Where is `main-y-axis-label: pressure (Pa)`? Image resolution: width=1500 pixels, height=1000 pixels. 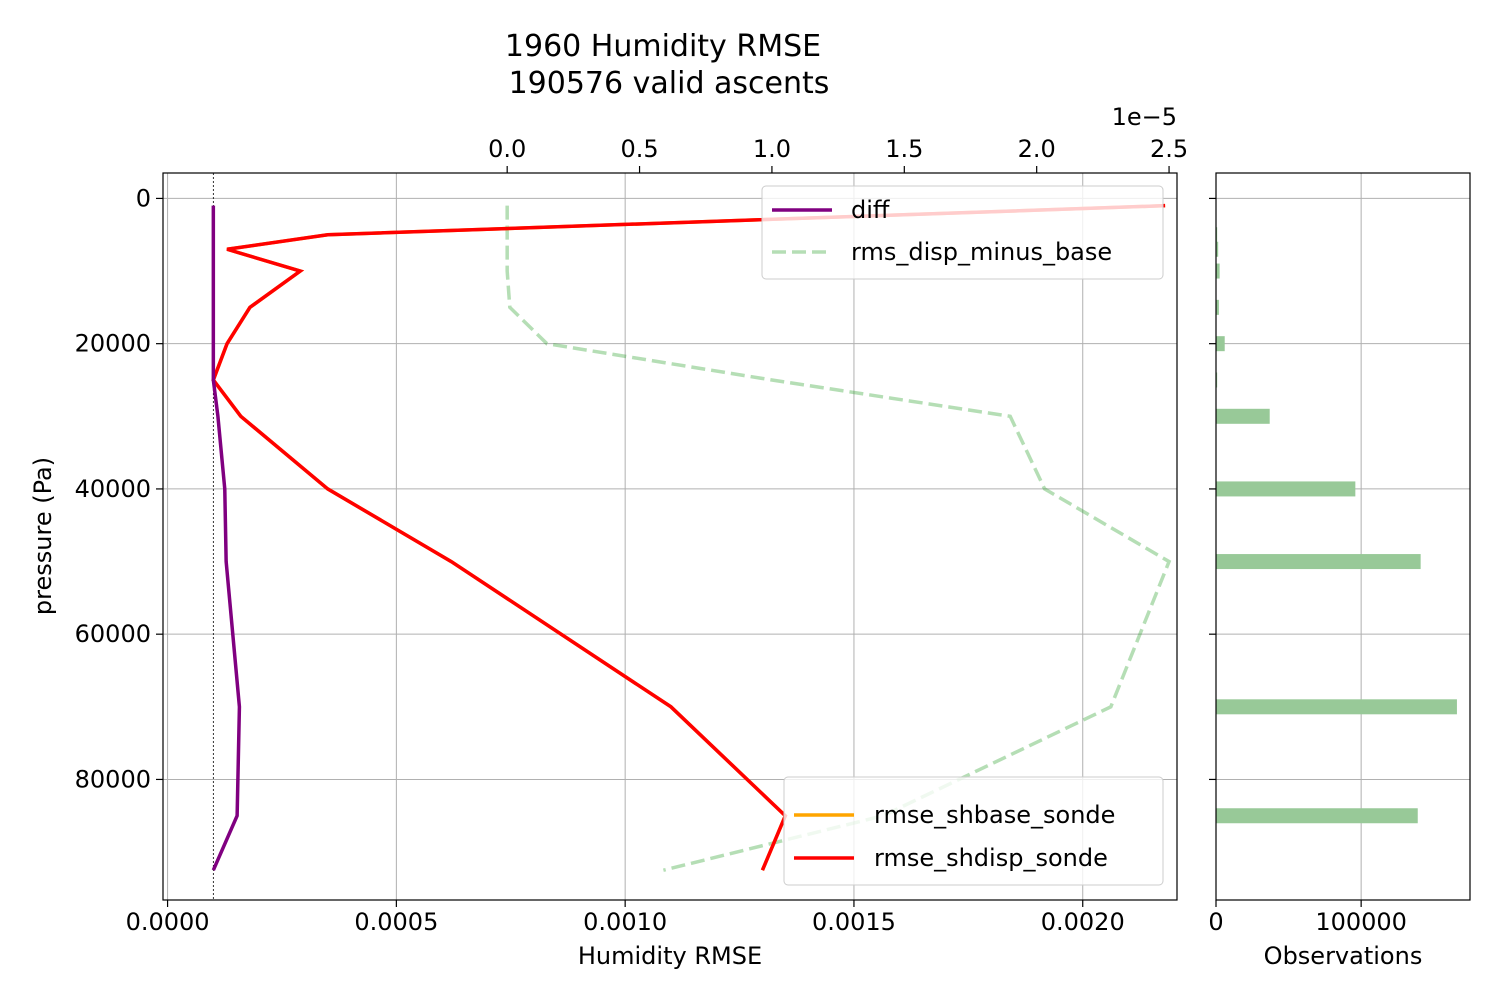
main-y-axis-label: pressure (Pa) is located at coordinates (43, 536).